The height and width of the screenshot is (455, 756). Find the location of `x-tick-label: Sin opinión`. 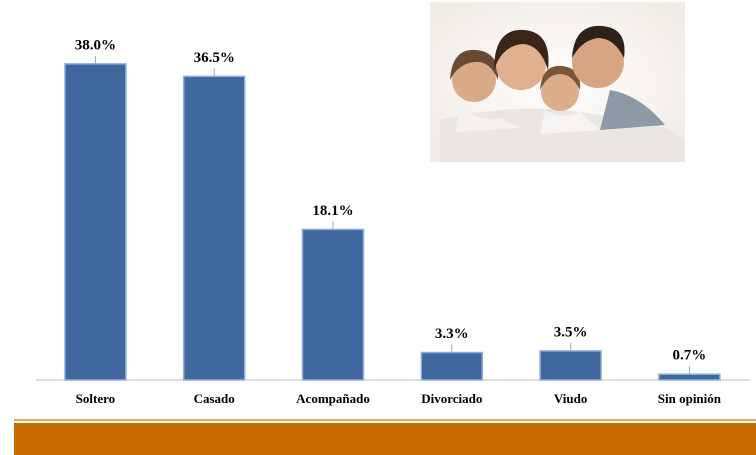

x-tick-label: Sin opinión is located at coordinates (690, 398).